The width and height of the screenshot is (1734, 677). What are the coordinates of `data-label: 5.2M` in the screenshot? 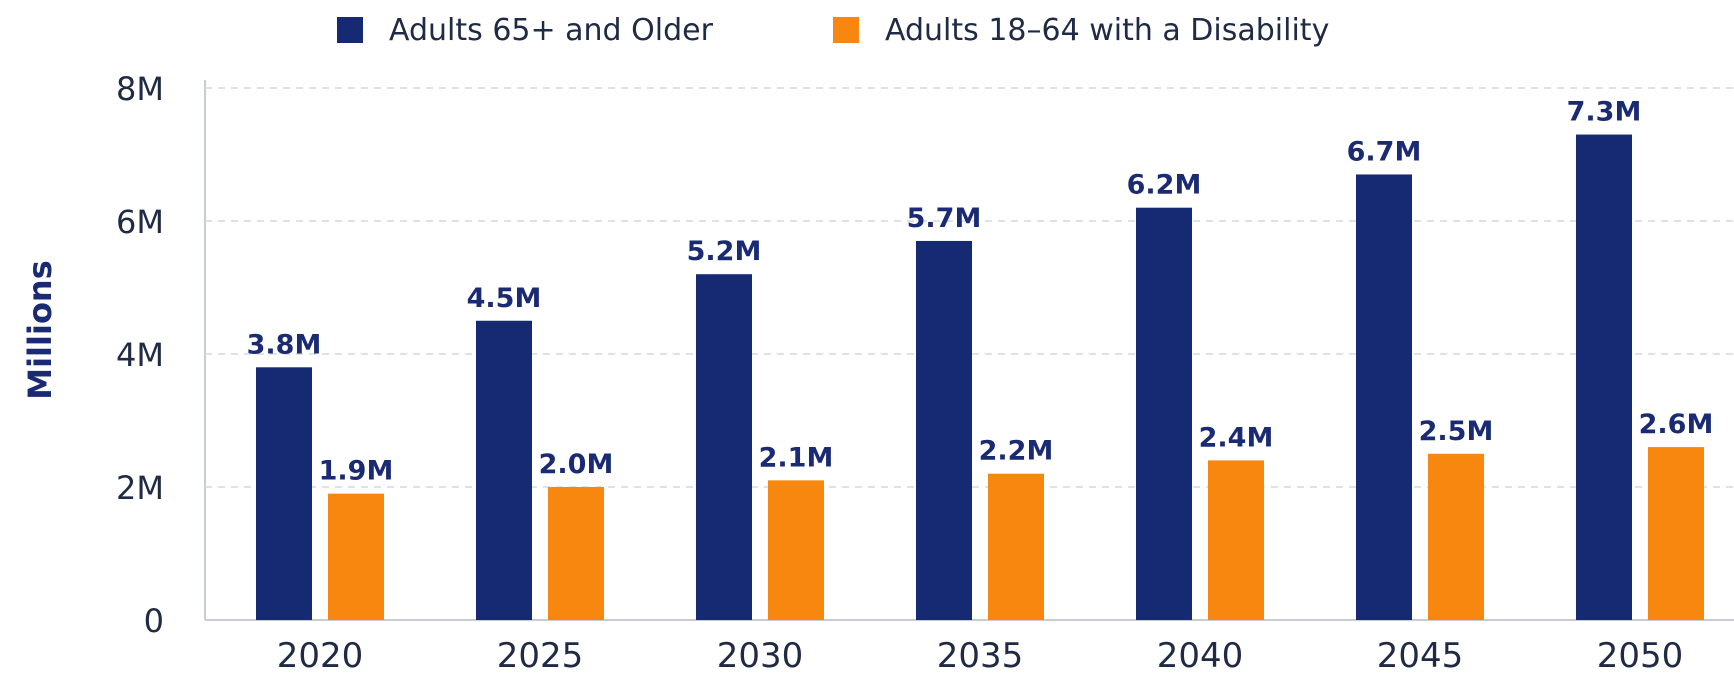 It's located at (724, 251).